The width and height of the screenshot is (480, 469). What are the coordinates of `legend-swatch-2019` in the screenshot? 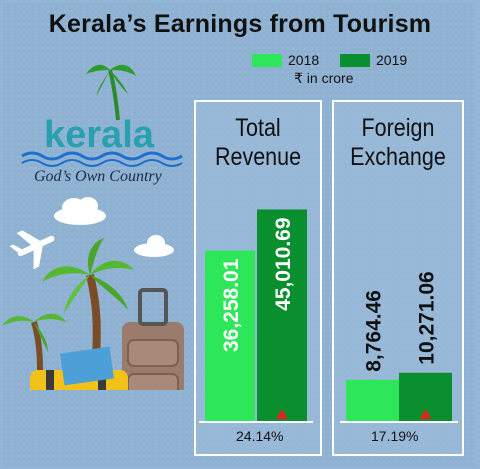 It's located at (355, 60).